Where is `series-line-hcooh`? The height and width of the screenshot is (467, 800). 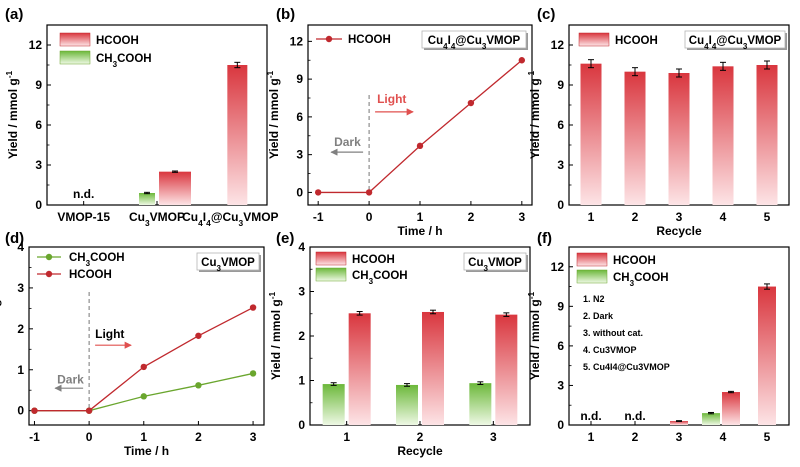
series-line-hcooh is located at coordinates (420, 126).